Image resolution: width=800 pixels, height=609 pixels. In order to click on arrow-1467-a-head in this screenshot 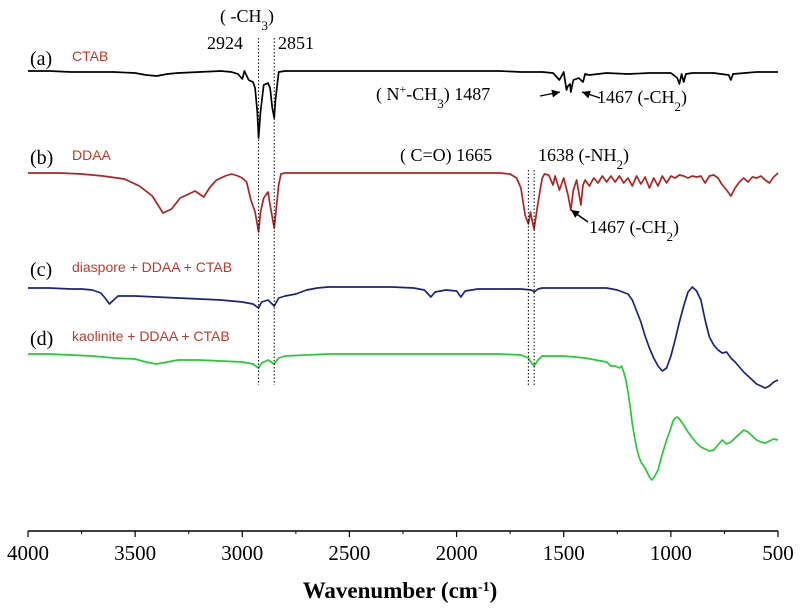, I will do `click(586, 94)`.